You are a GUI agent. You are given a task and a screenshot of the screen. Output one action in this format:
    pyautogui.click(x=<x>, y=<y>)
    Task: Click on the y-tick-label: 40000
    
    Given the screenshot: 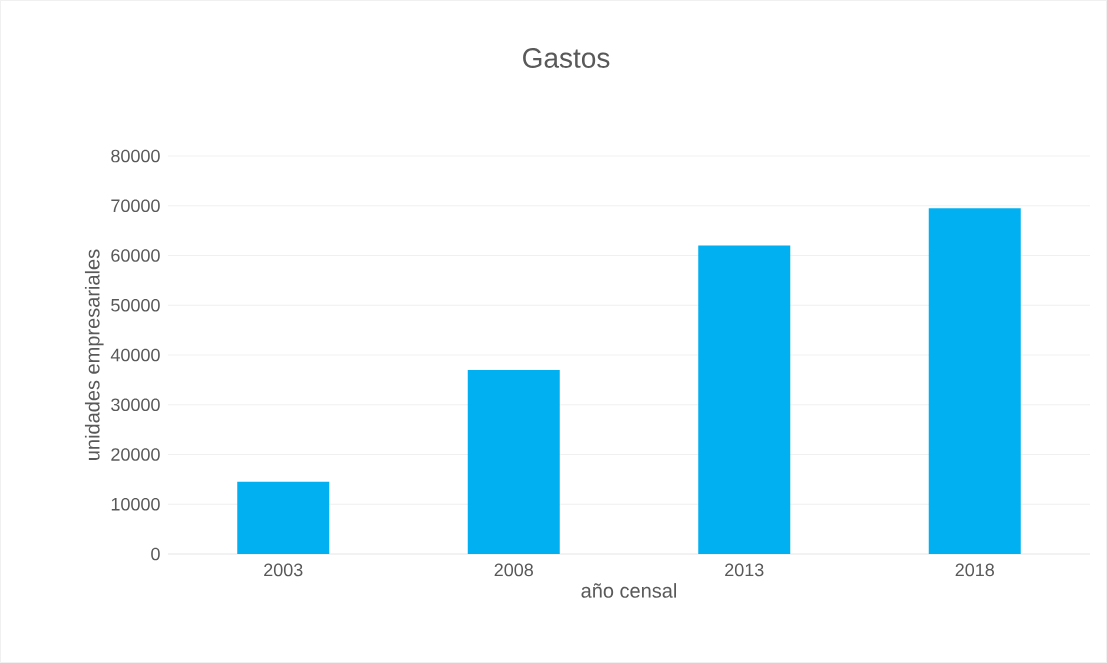 What is the action you would take?
    pyautogui.click(x=135, y=355)
    